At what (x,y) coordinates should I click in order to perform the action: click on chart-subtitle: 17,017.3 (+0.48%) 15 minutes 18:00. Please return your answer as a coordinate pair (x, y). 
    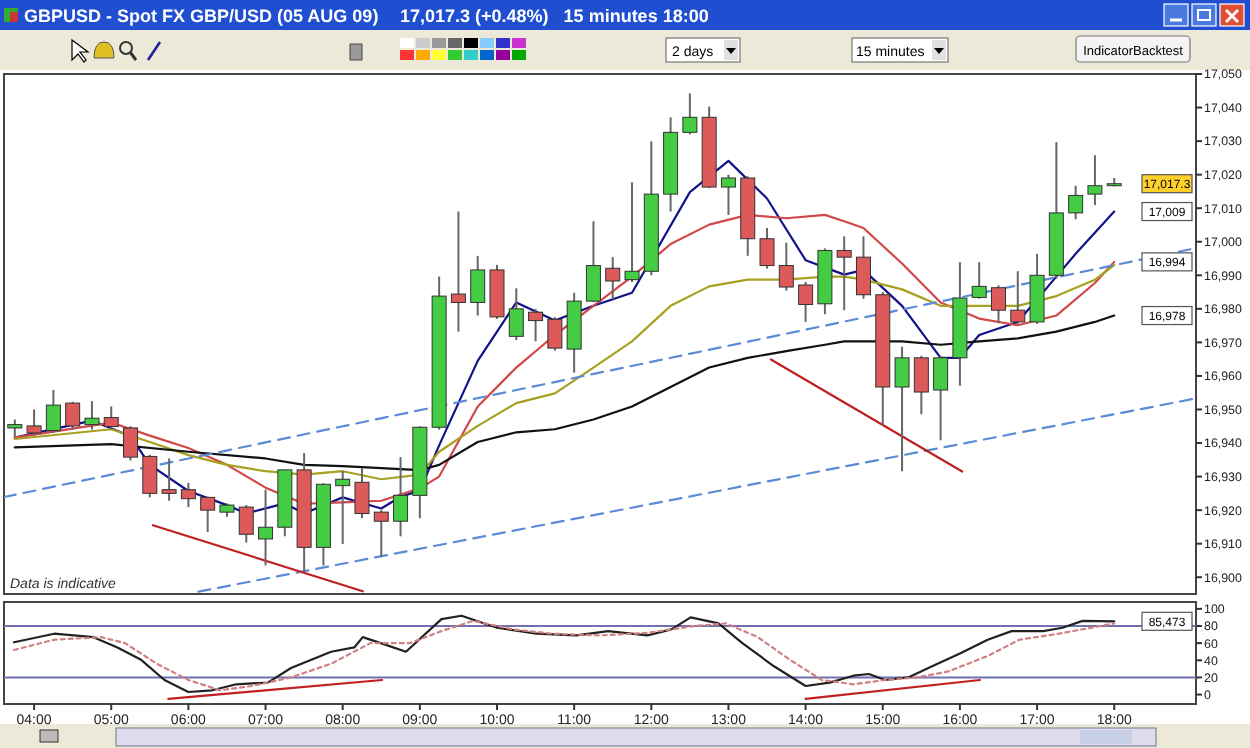
    Looking at the image, I should click on (554, 16).